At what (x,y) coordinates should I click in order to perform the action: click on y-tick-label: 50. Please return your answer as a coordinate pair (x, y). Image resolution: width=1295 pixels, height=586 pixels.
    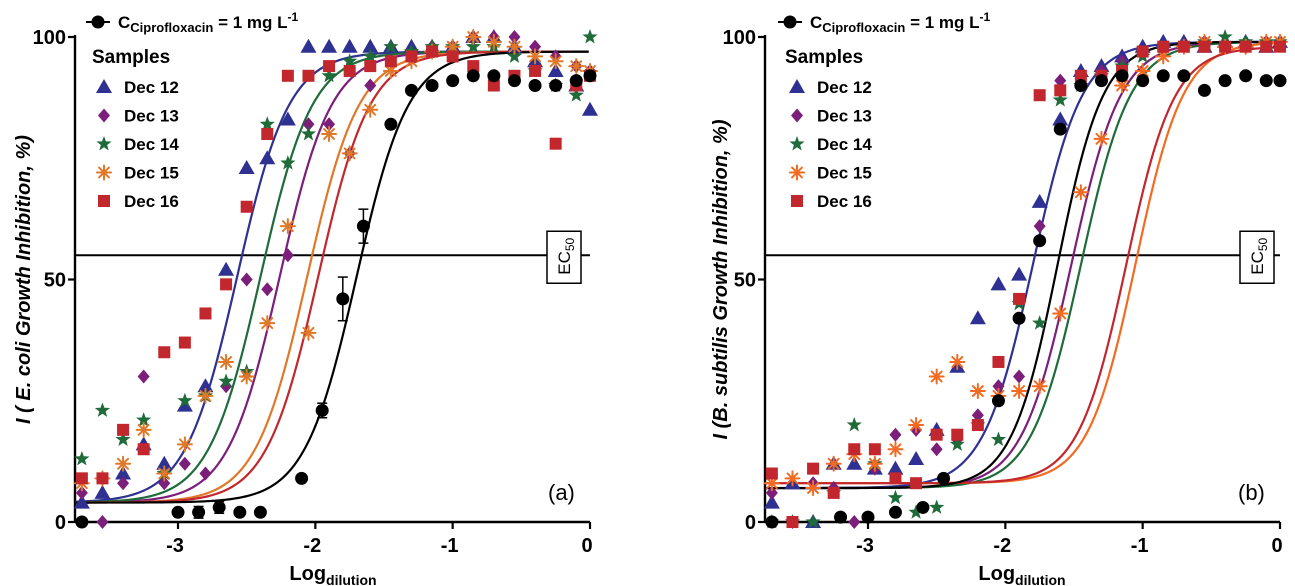
    Looking at the image, I should click on (745, 281).